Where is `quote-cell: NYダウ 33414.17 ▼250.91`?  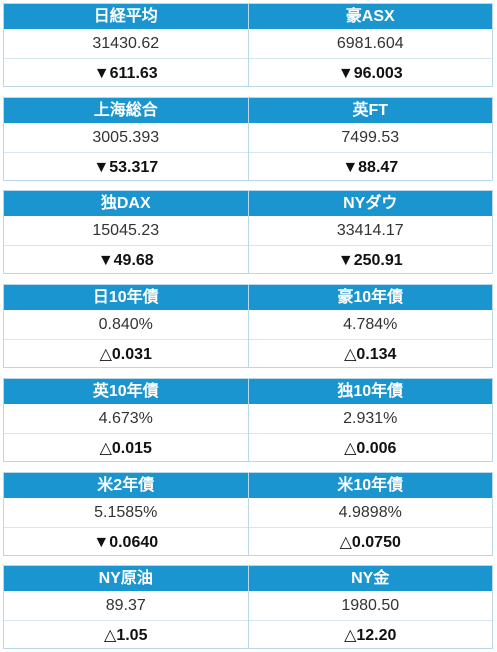
quote-cell: NYダウ 33414.17 ▼250.91 is located at coordinates (369, 232).